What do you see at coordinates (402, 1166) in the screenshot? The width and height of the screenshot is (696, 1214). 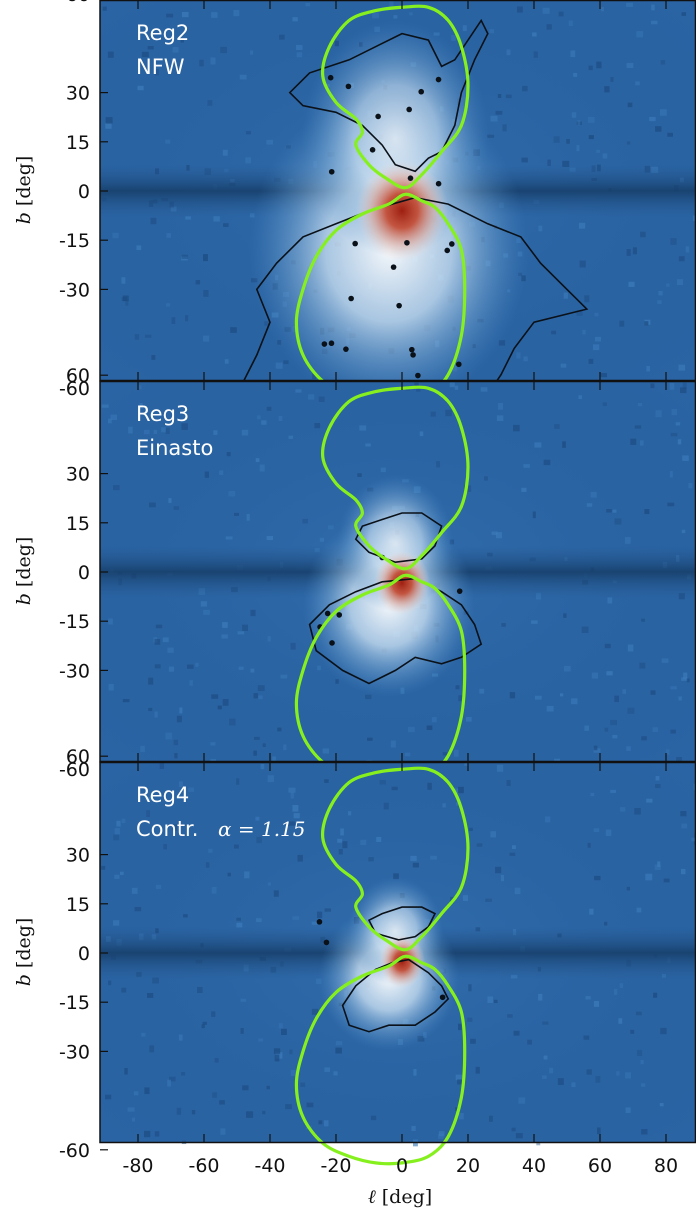 I see `x-tick-label: 0` at bounding box center [402, 1166].